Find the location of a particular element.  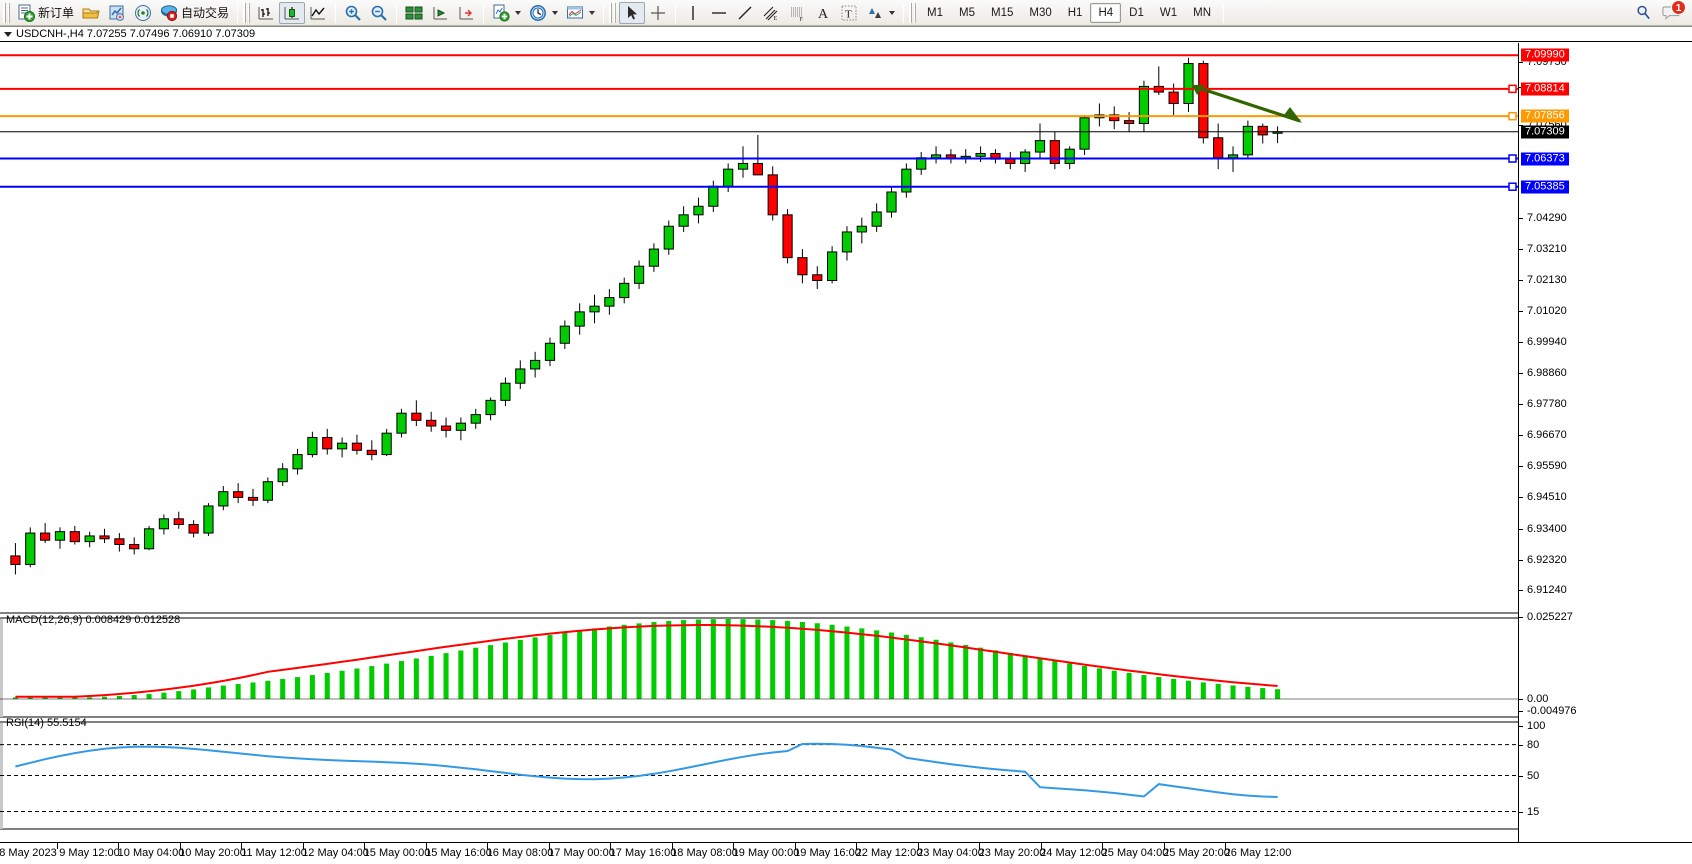

toolbar-right-group: 1 is located at coordinates (1663, 11).